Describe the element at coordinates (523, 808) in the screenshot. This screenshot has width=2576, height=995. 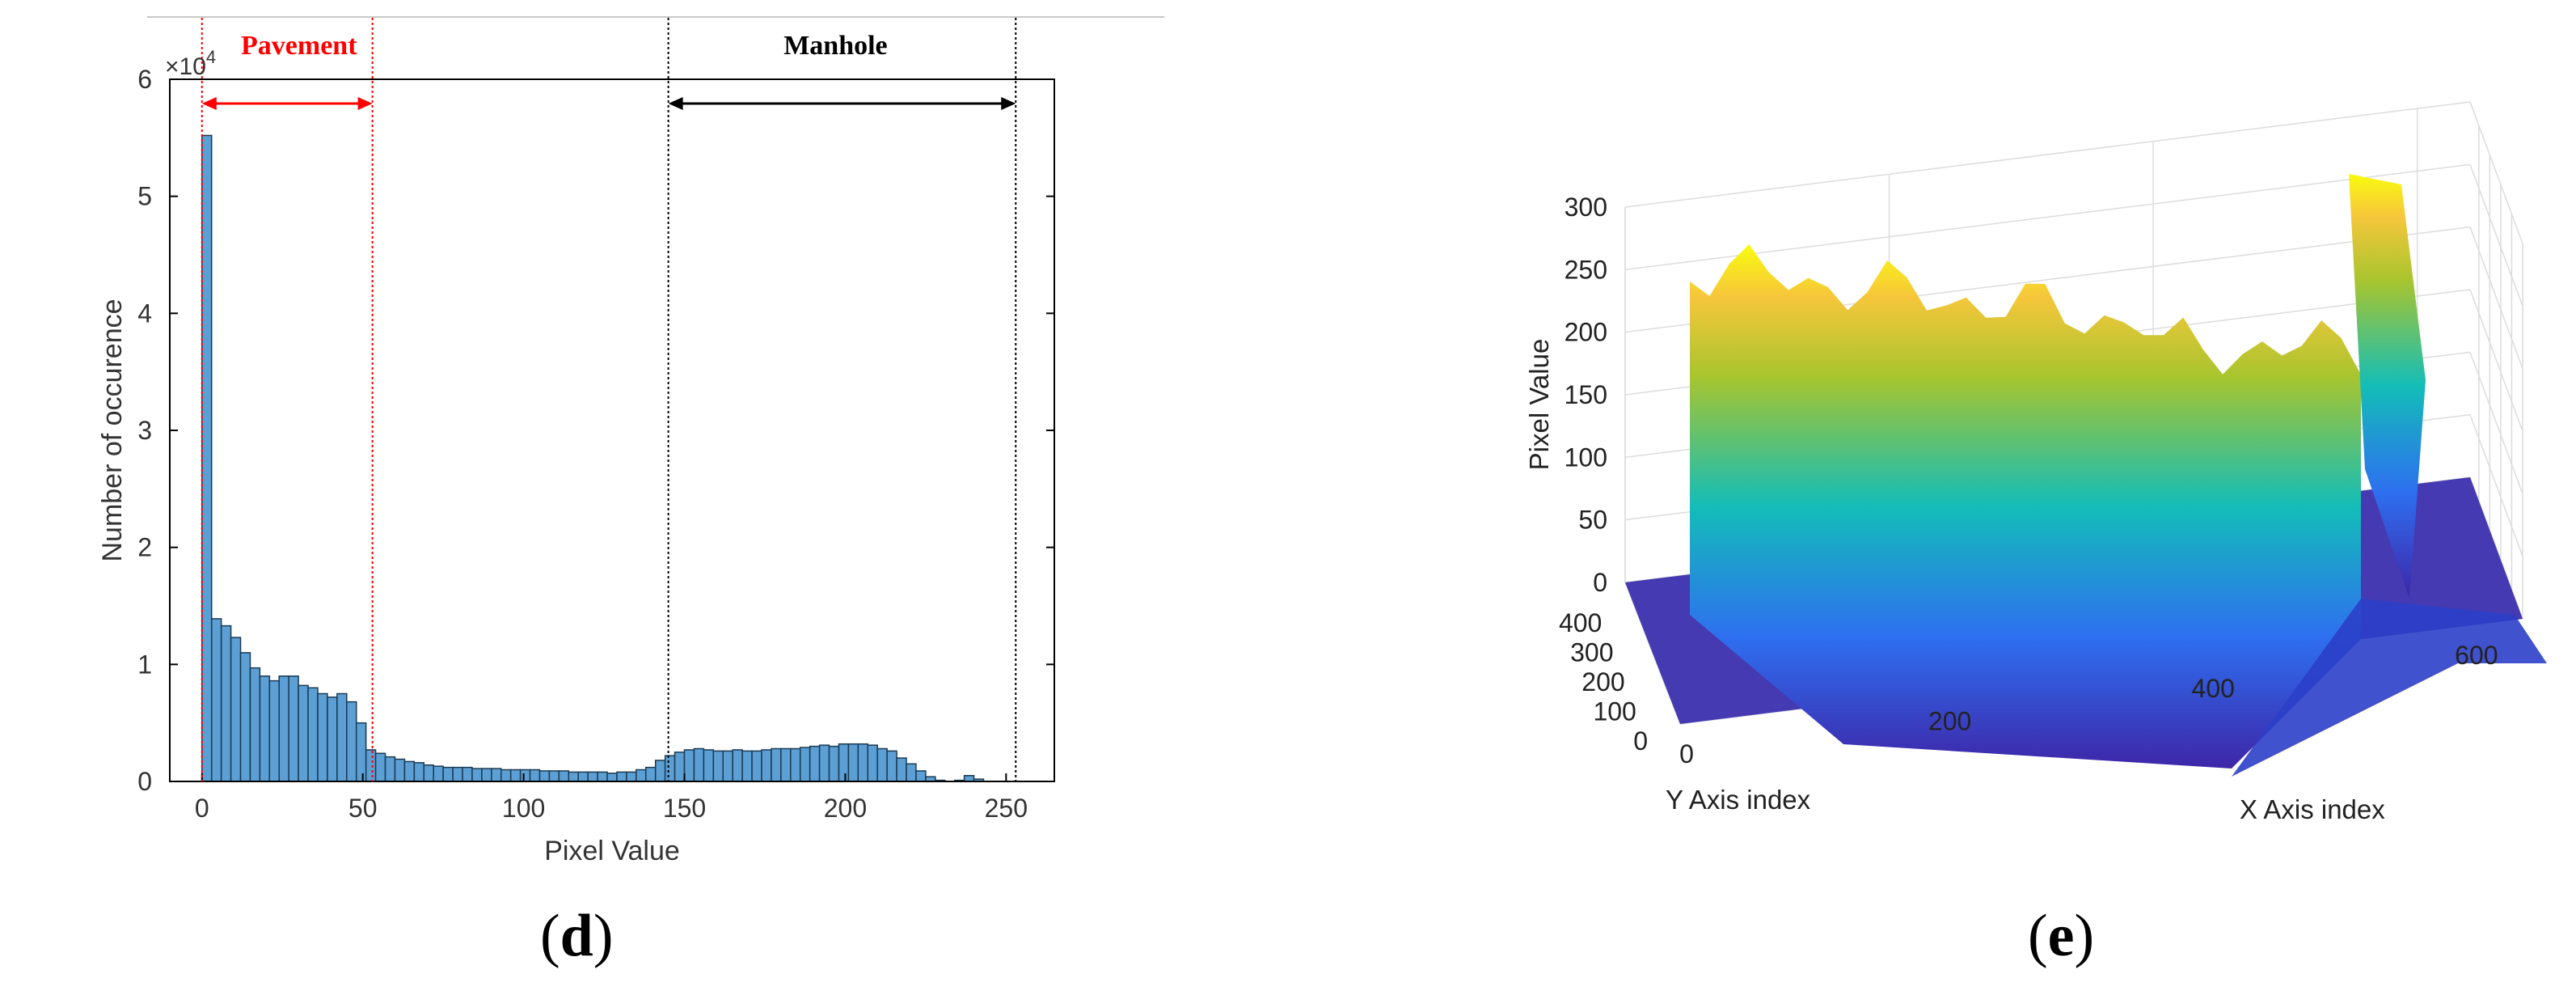
I see `x-tick-label: 100` at that location.